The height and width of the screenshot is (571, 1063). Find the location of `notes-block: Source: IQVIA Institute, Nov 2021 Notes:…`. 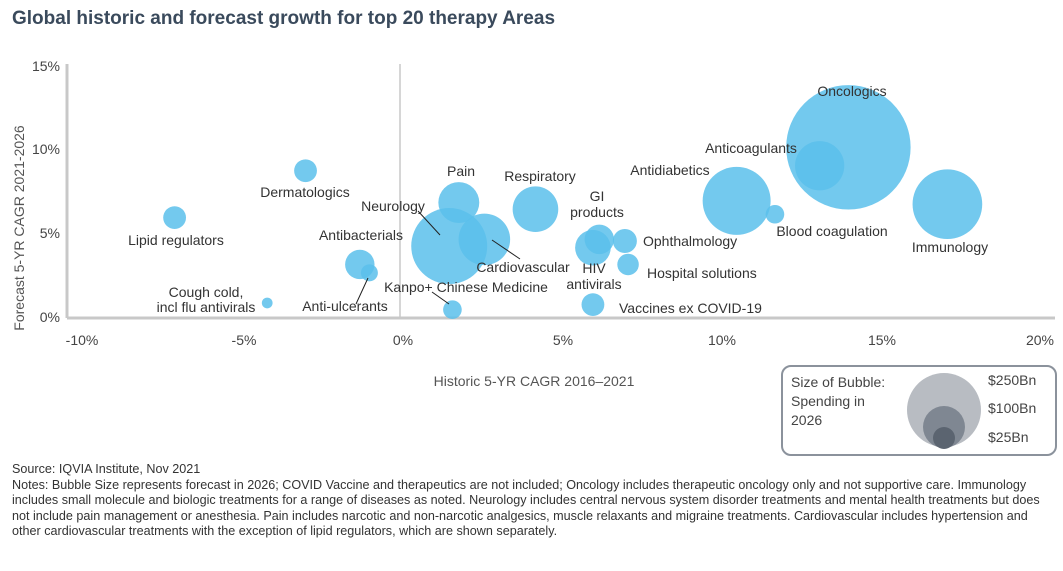

notes-block: Source: IQVIA Institute, Nov 2021 Notes:… is located at coordinates (532, 501).